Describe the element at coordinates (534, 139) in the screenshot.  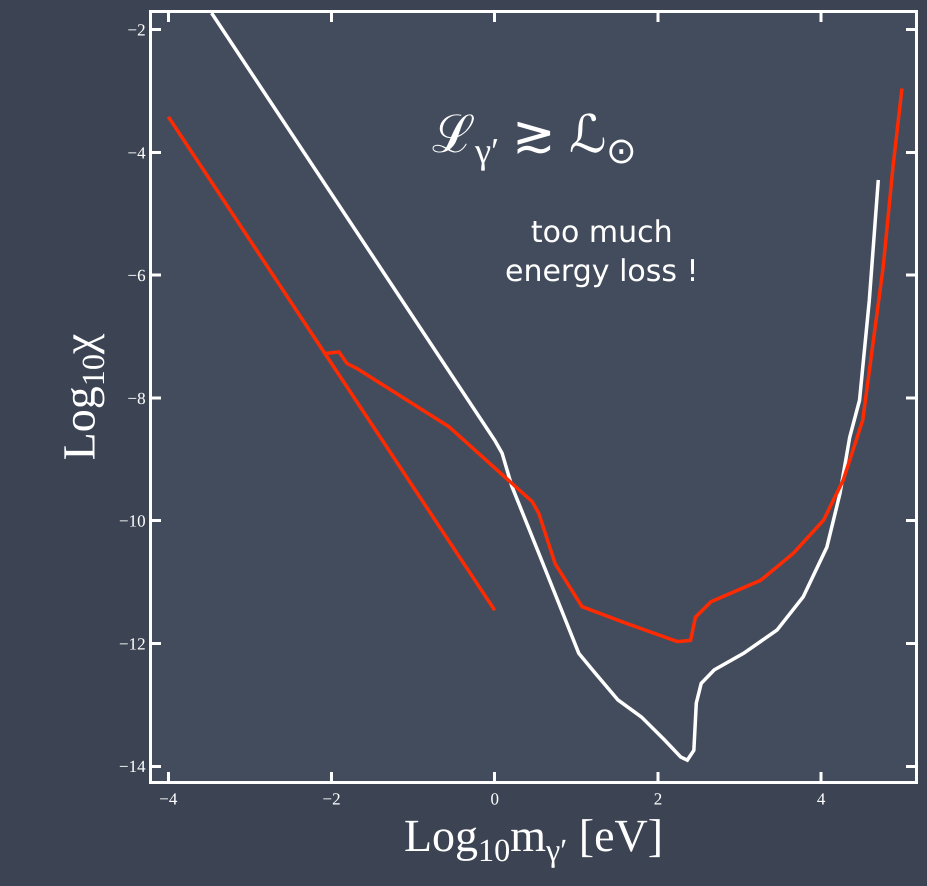
I see `annotation: ℒ$_{γ′}$ ≳ ℒ$_{⊙}$` at that location.